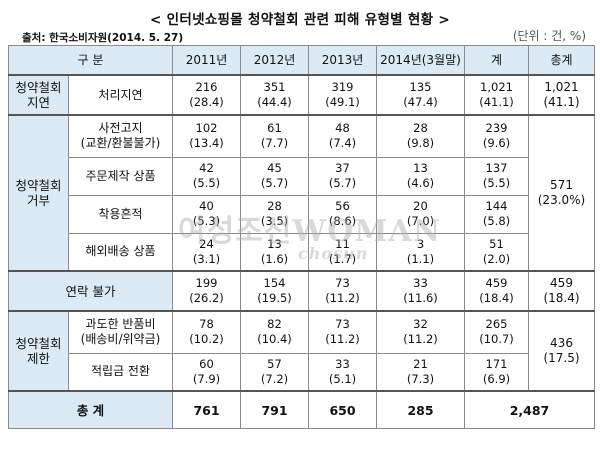 The height and width of the screenshot is (465, 600). Describe the element at coordinates (420, 206) in the screenshot. I see `cell-value: 20` at that location.